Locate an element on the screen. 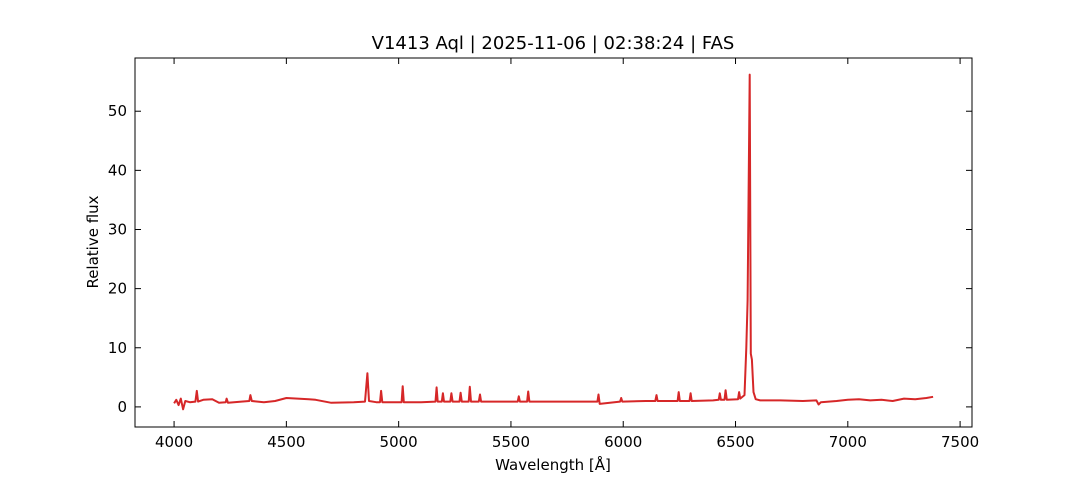  y-tick-label: 20 is located at coordinates (117, 289).